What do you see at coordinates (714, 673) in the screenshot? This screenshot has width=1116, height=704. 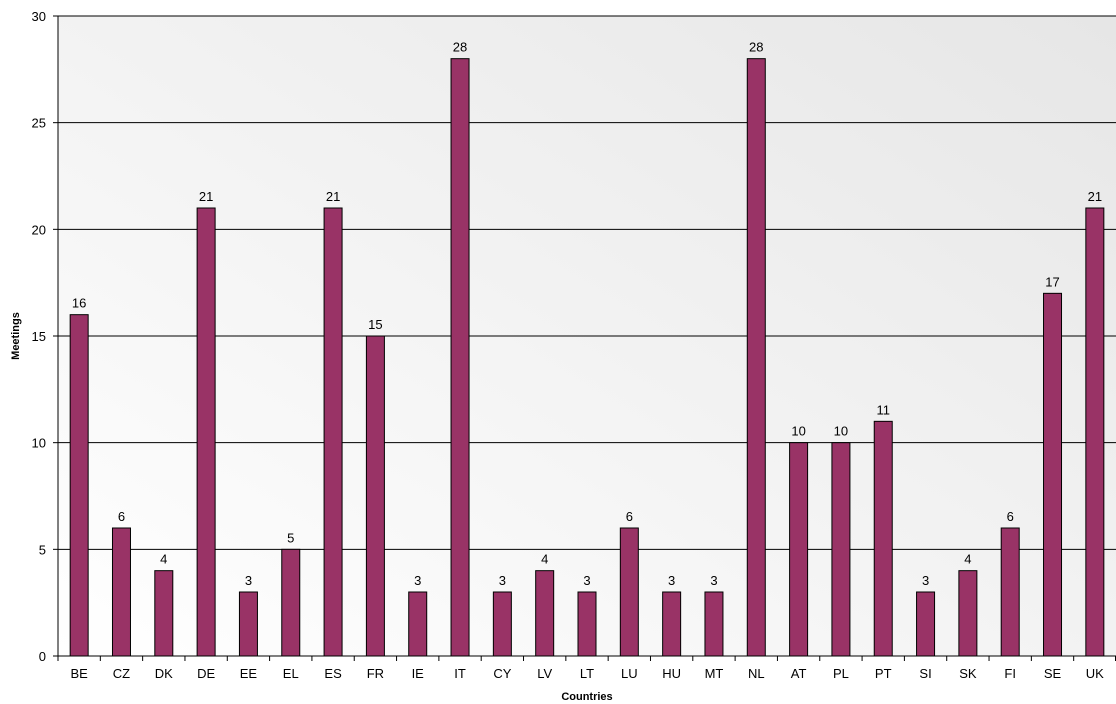 I see `x-tick-label-mt: MT` at bounding box center [714, 673].